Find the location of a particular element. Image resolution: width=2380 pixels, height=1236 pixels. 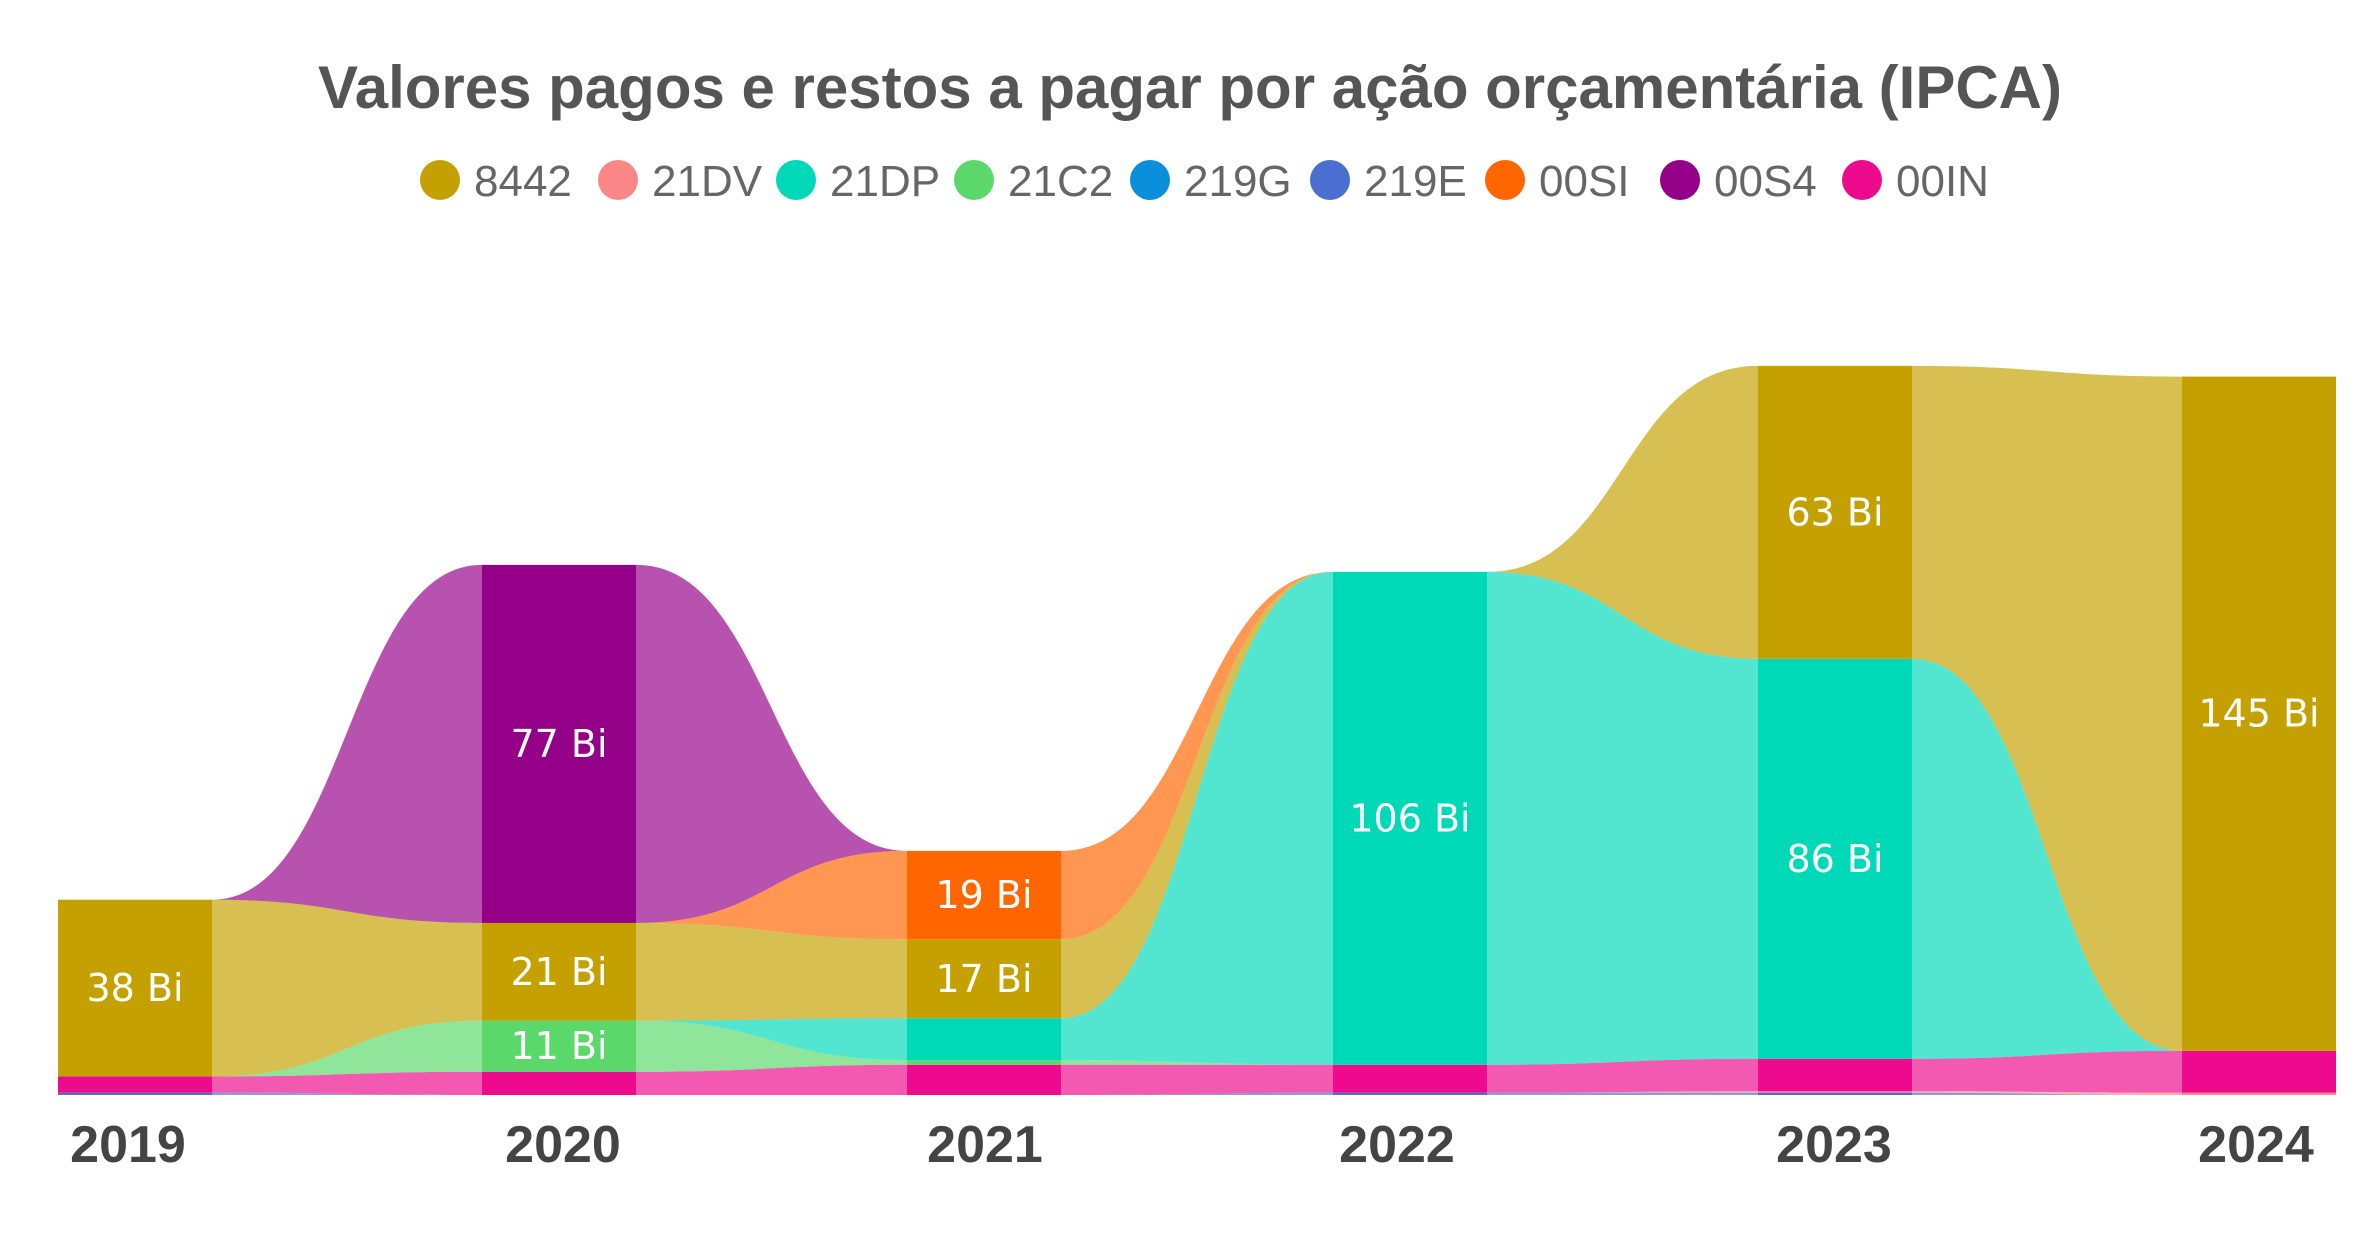

legend-item-21dv: 21DV is located at coordinates (680, 181).